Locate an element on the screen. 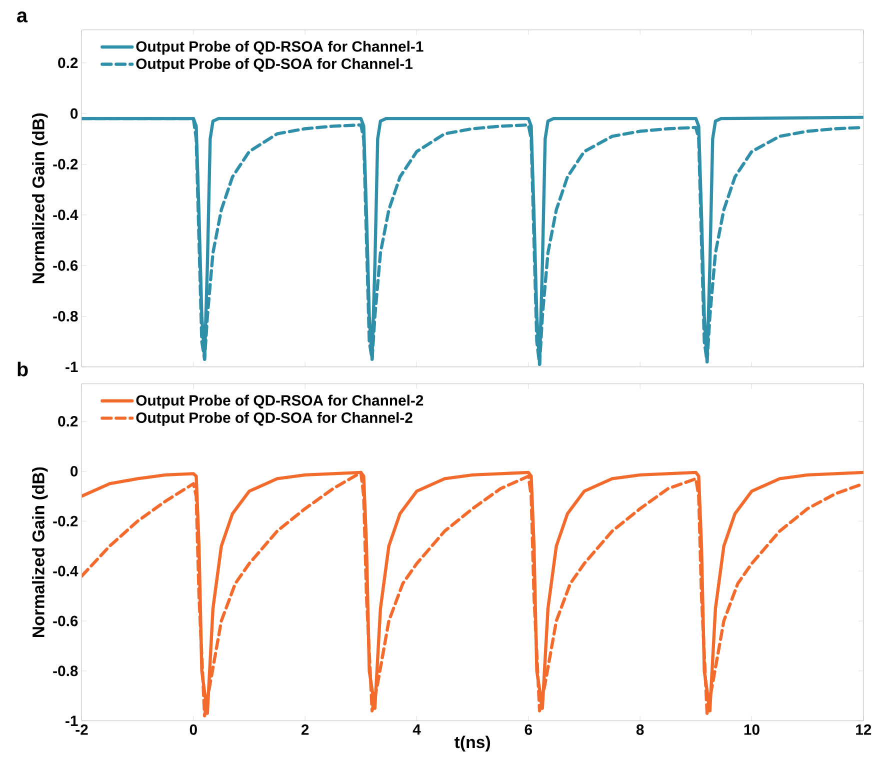 The width and height of the screenshot is (875, 778). x-tick-label: 10 is located at coordinates (752, 730).